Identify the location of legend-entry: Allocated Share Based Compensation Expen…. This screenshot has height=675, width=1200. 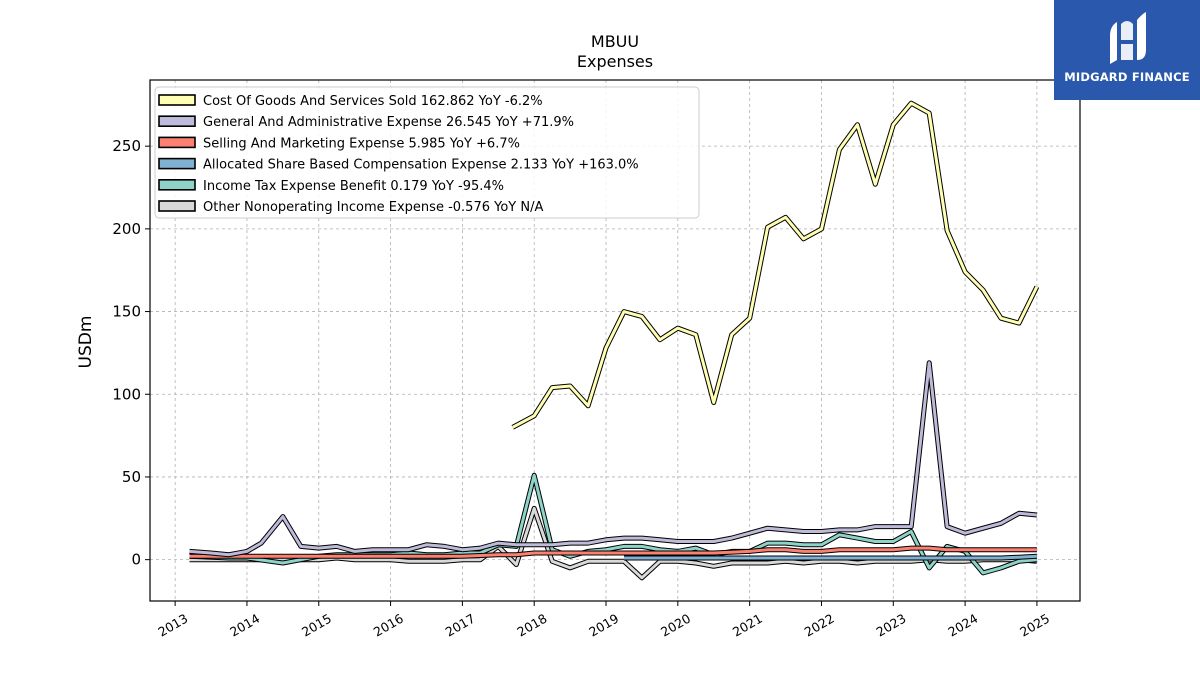
(421, 165).